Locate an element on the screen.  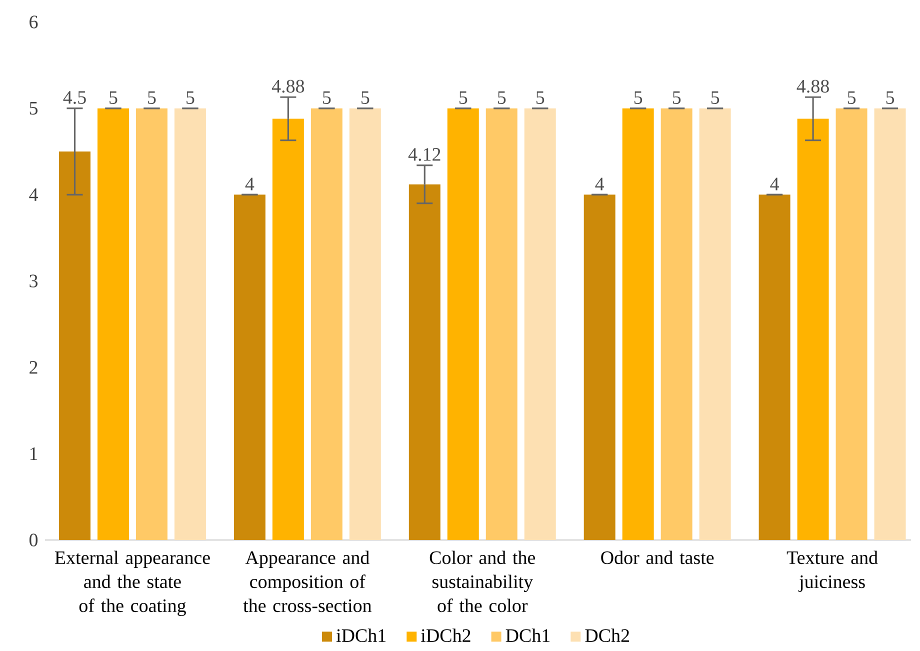
x-tick-label: Color and the sustainability of the color is located at coordinates (483, 581).